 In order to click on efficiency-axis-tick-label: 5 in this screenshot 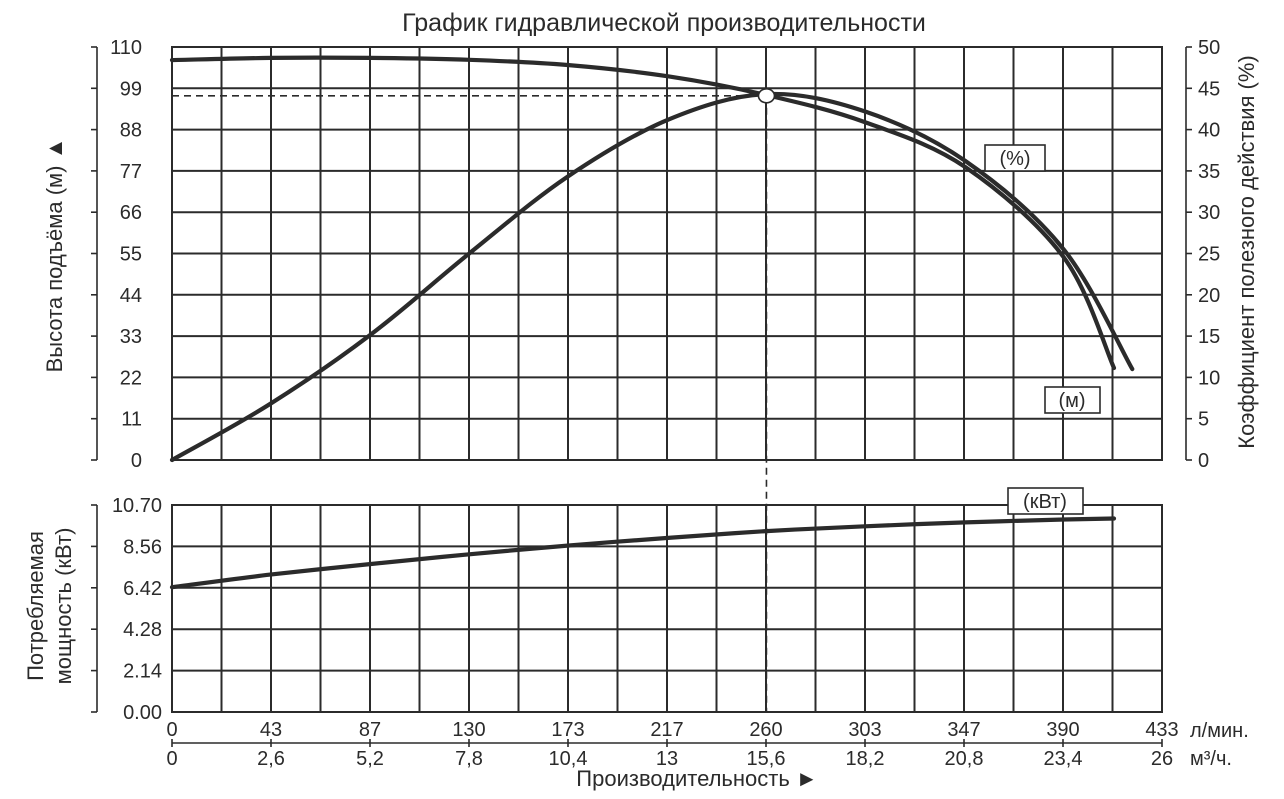, I will do `click(1203, 420)`.